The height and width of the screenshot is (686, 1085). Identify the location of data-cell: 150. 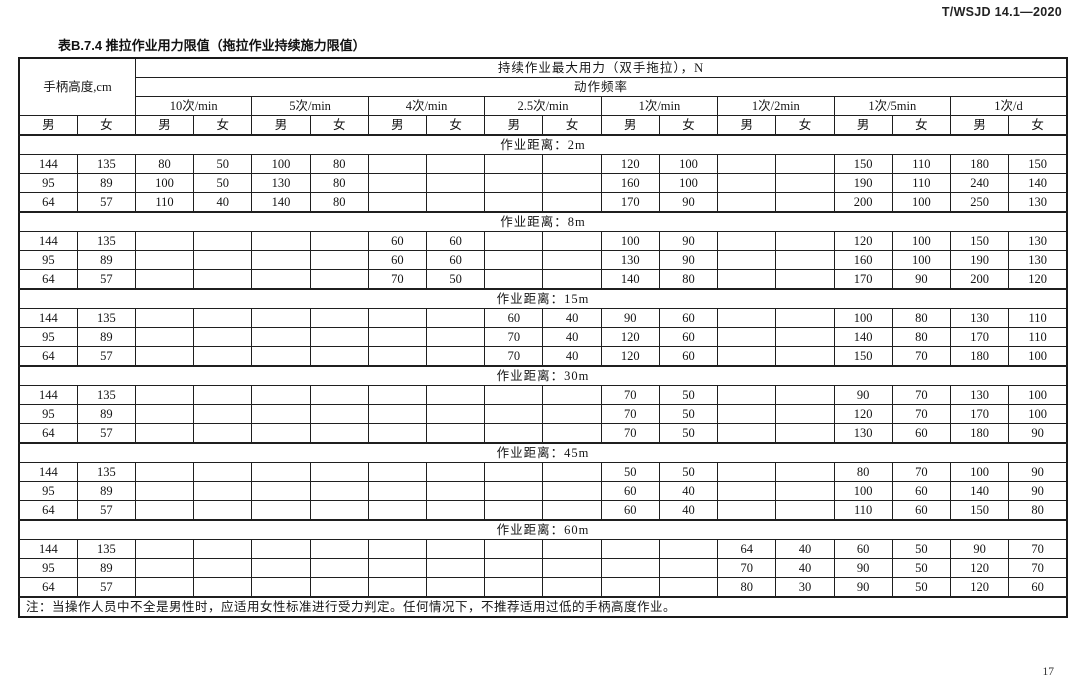
(979, 241).